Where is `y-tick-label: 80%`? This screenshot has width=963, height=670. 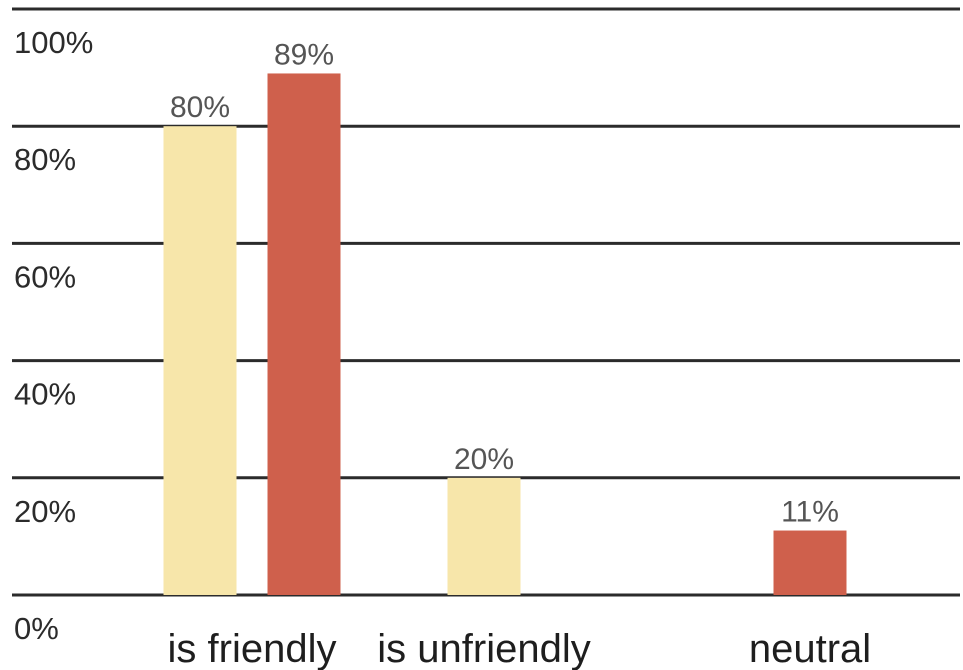
y-tick-label: 80% is located at coordinates (45, 159).